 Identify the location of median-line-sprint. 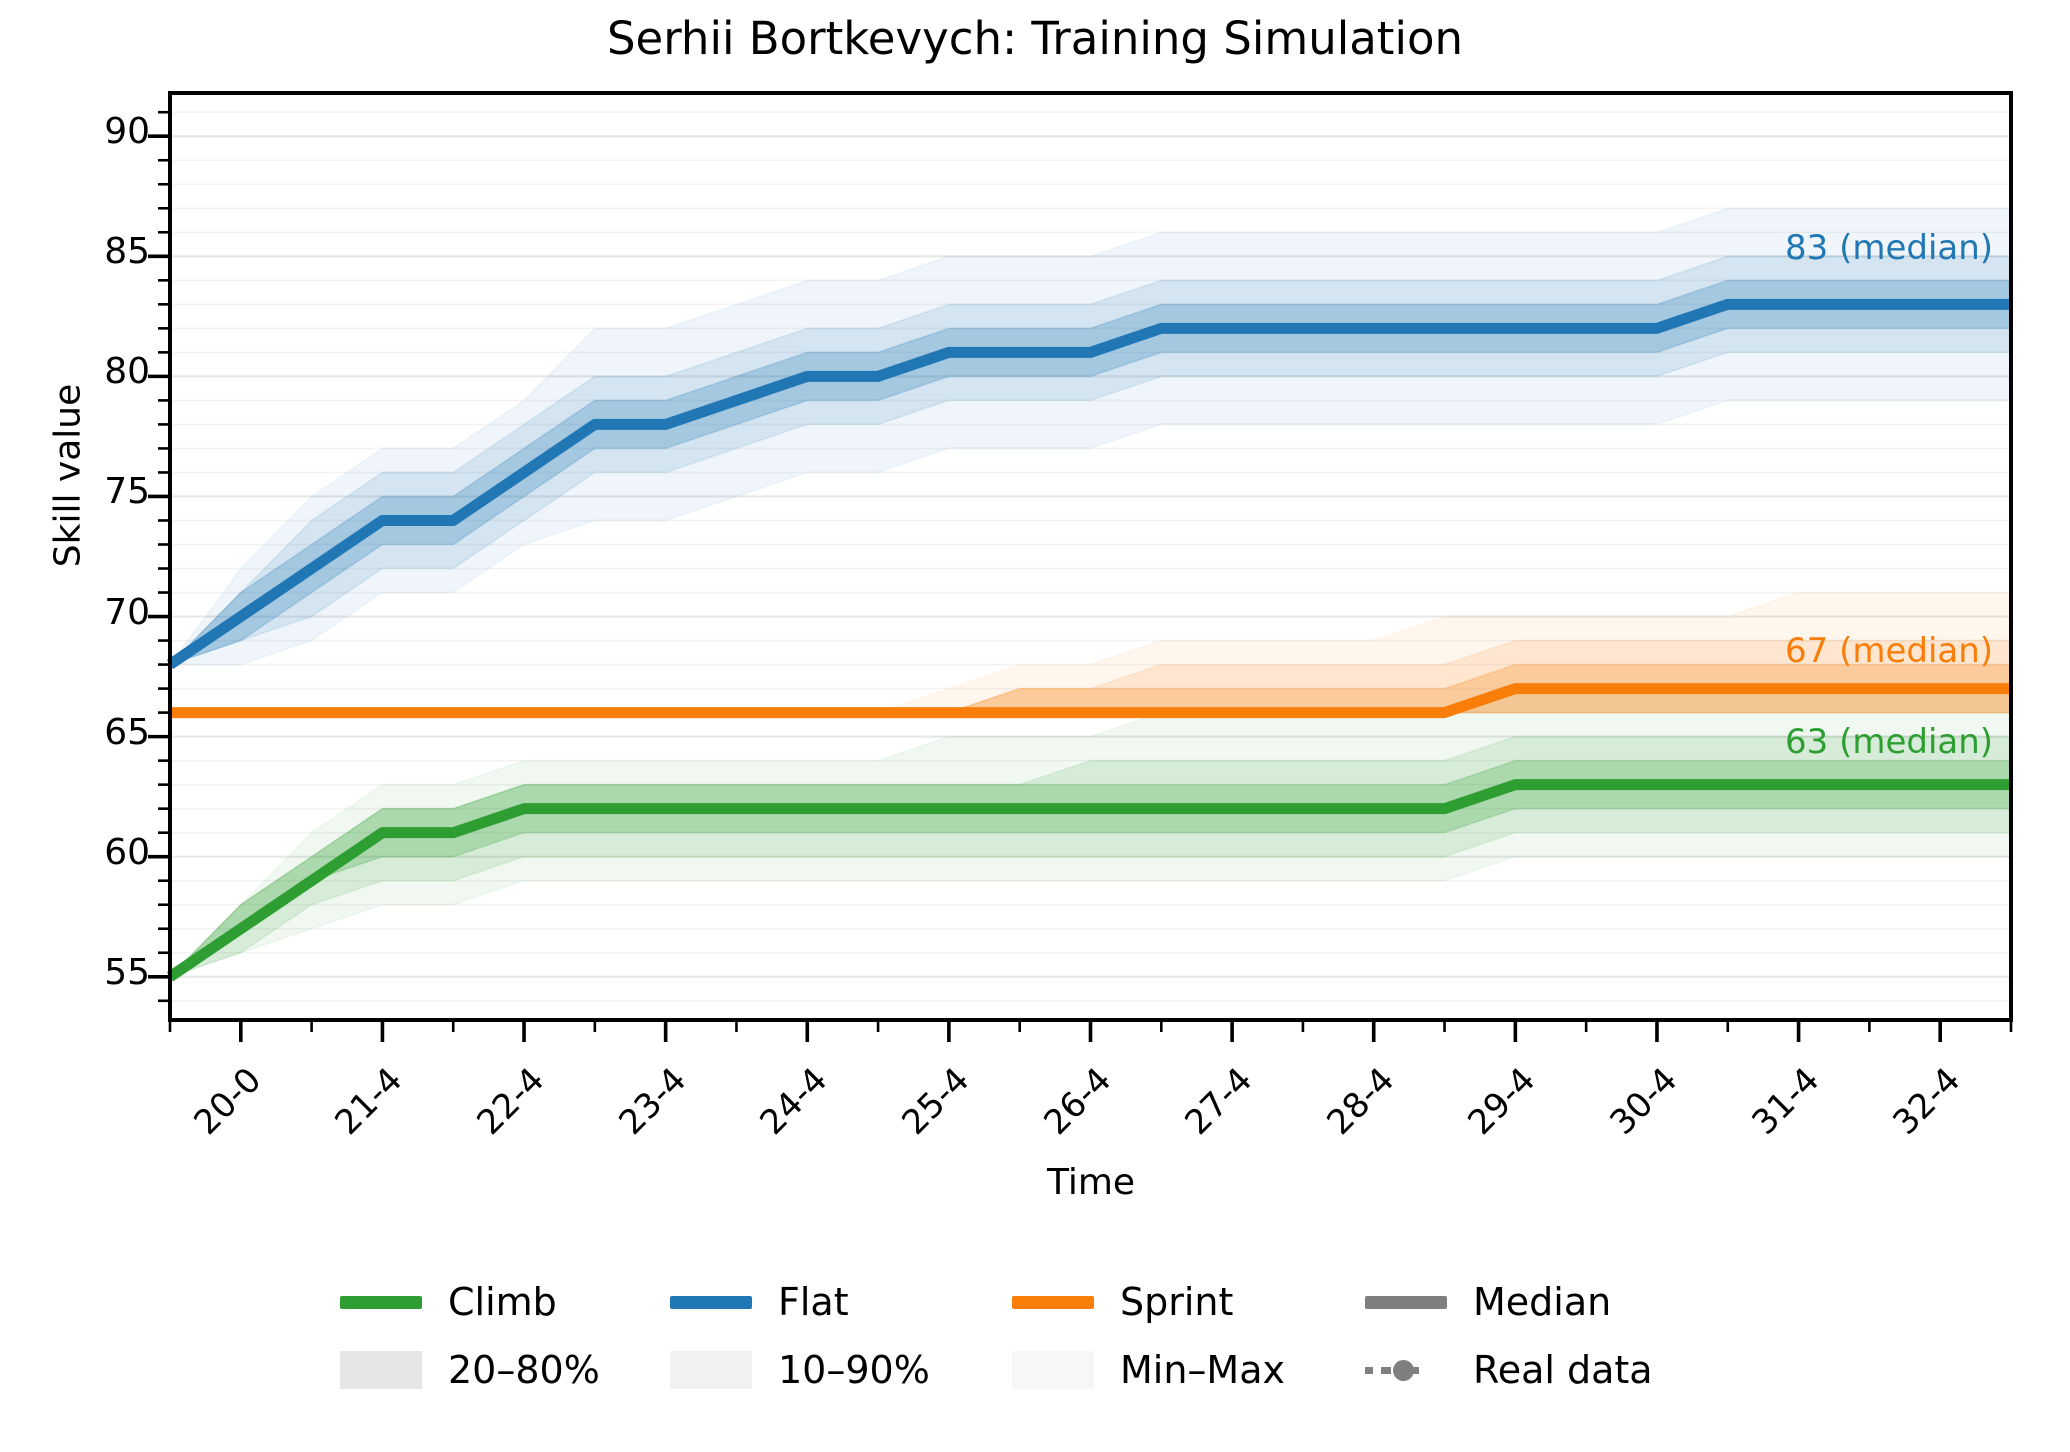
(1090, 701).